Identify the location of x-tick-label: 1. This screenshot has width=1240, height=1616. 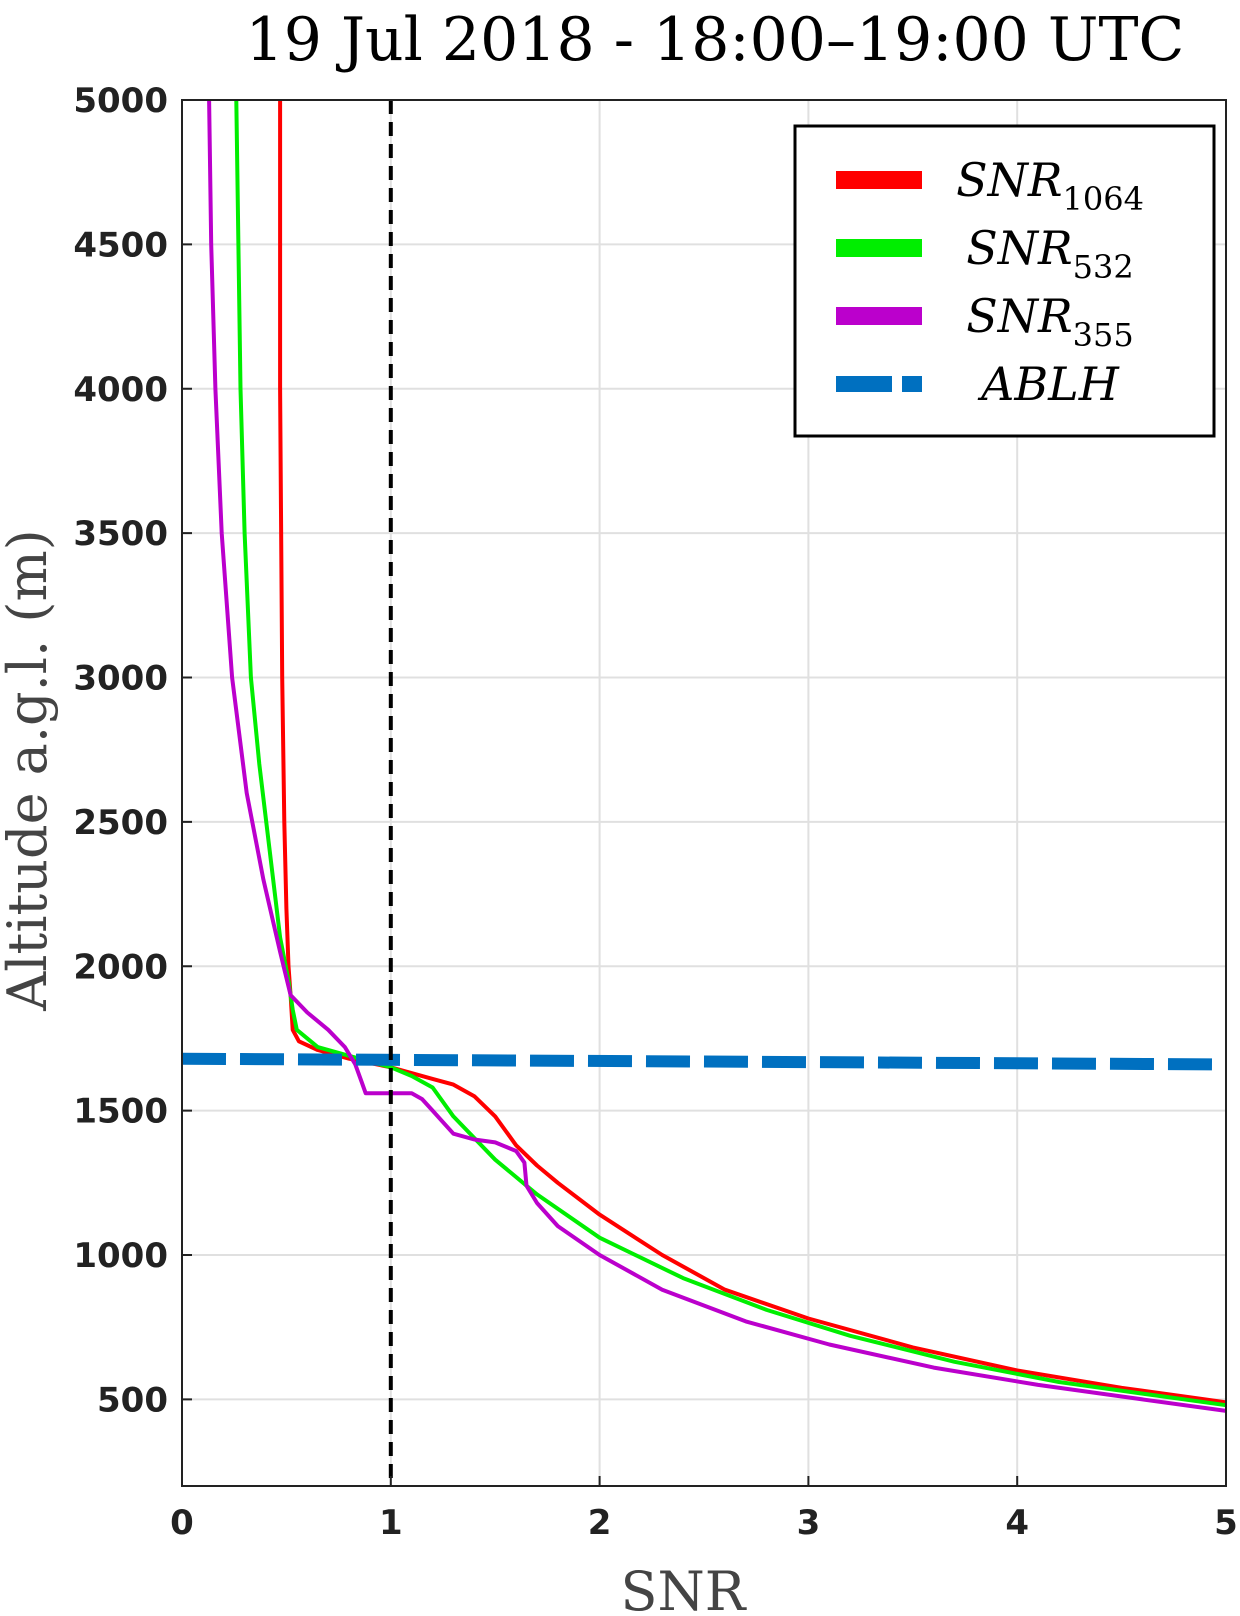
(391, 1523).